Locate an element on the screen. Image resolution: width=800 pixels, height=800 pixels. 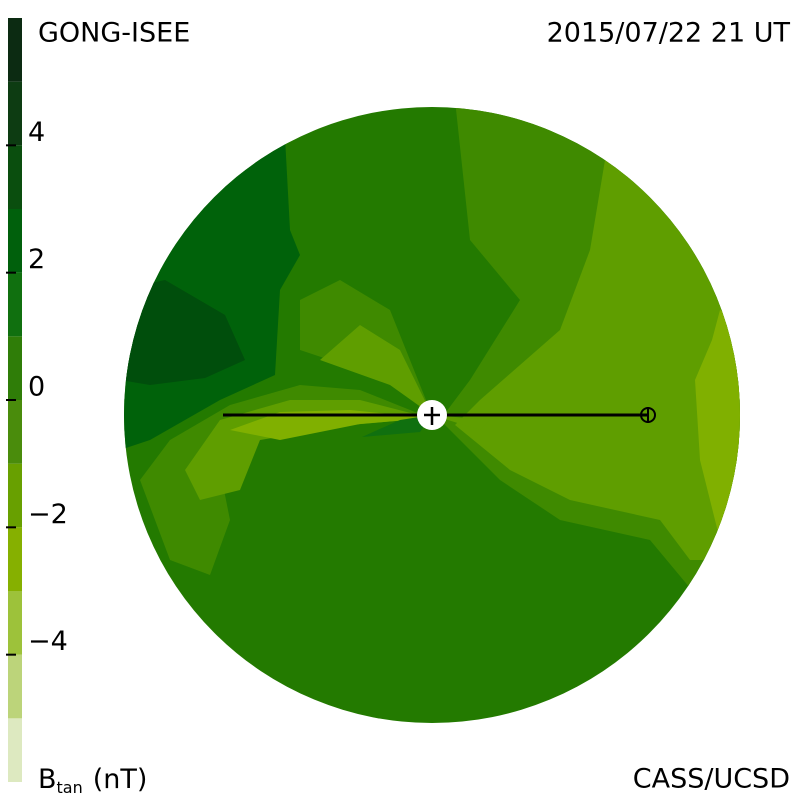
tick-label: 0 is located at coordinates (36, 387).